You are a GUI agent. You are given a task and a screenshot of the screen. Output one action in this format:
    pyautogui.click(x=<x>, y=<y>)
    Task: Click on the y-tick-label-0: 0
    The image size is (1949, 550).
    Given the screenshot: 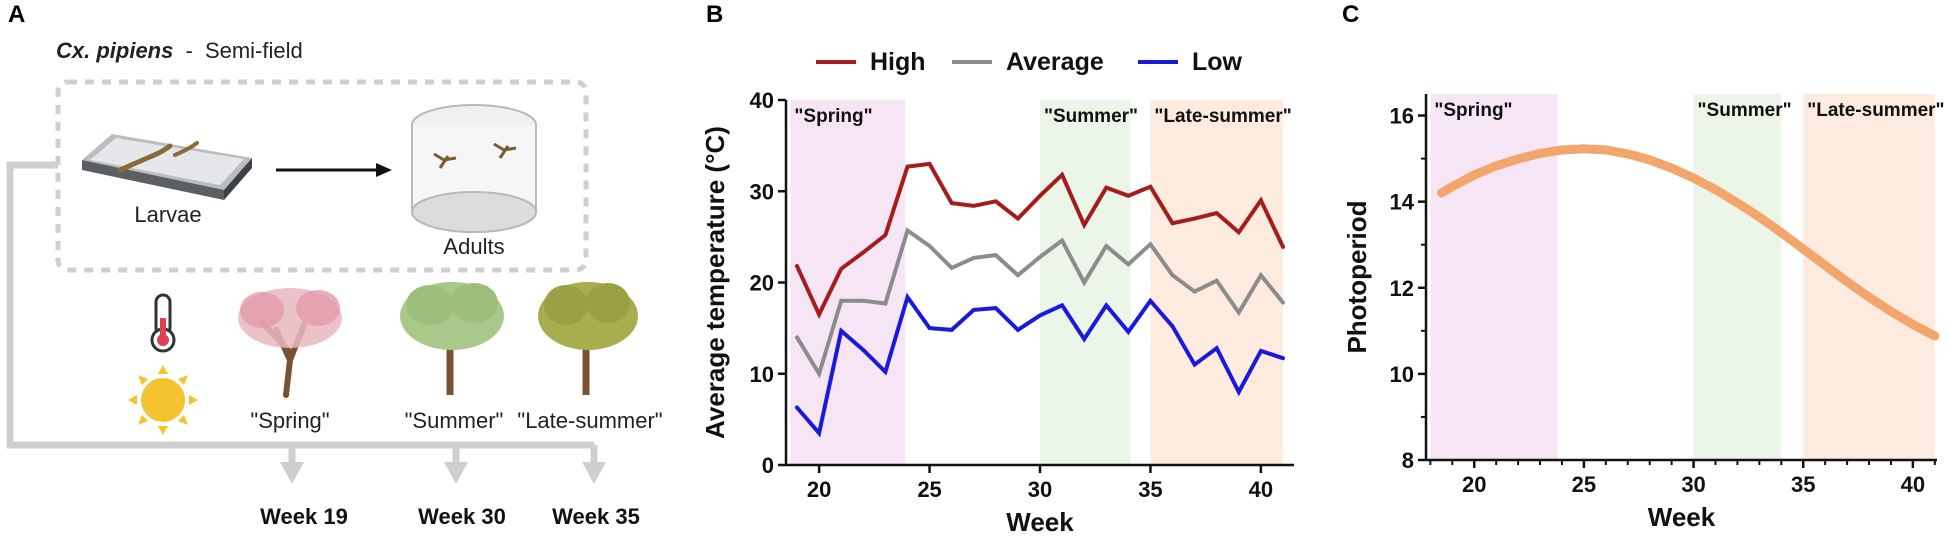 What is the action you would take?
    pyautogui.click(x=768, y=465)
    